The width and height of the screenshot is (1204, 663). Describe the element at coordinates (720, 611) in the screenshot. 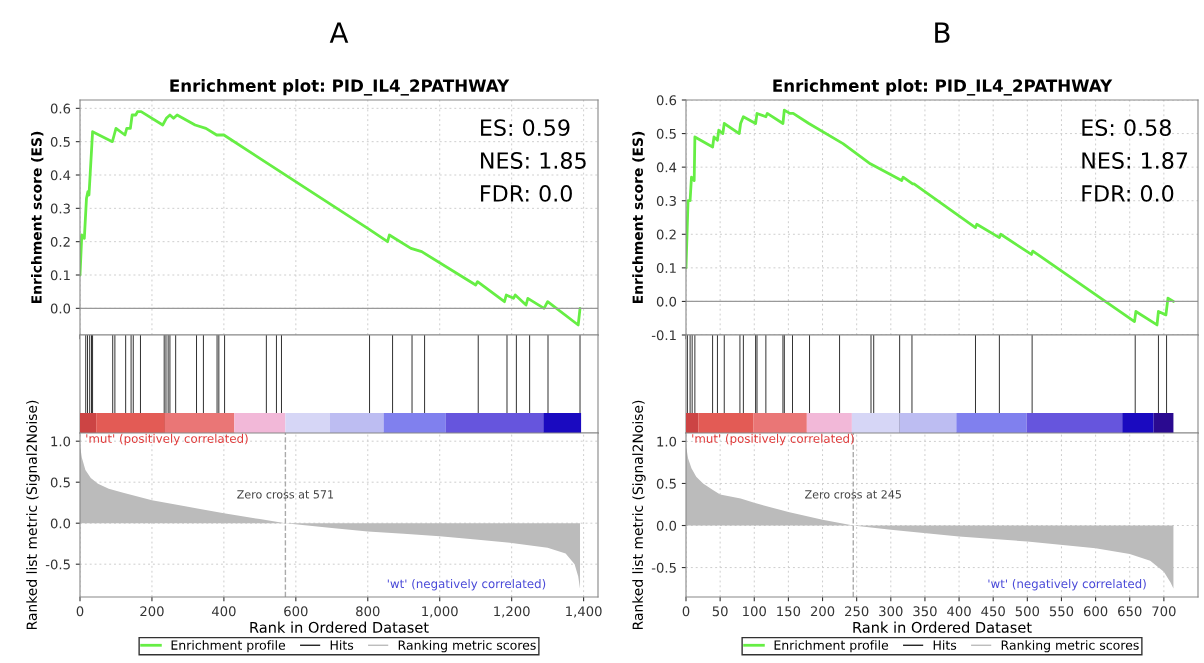

I see `x-tick-label: 50` at that location.